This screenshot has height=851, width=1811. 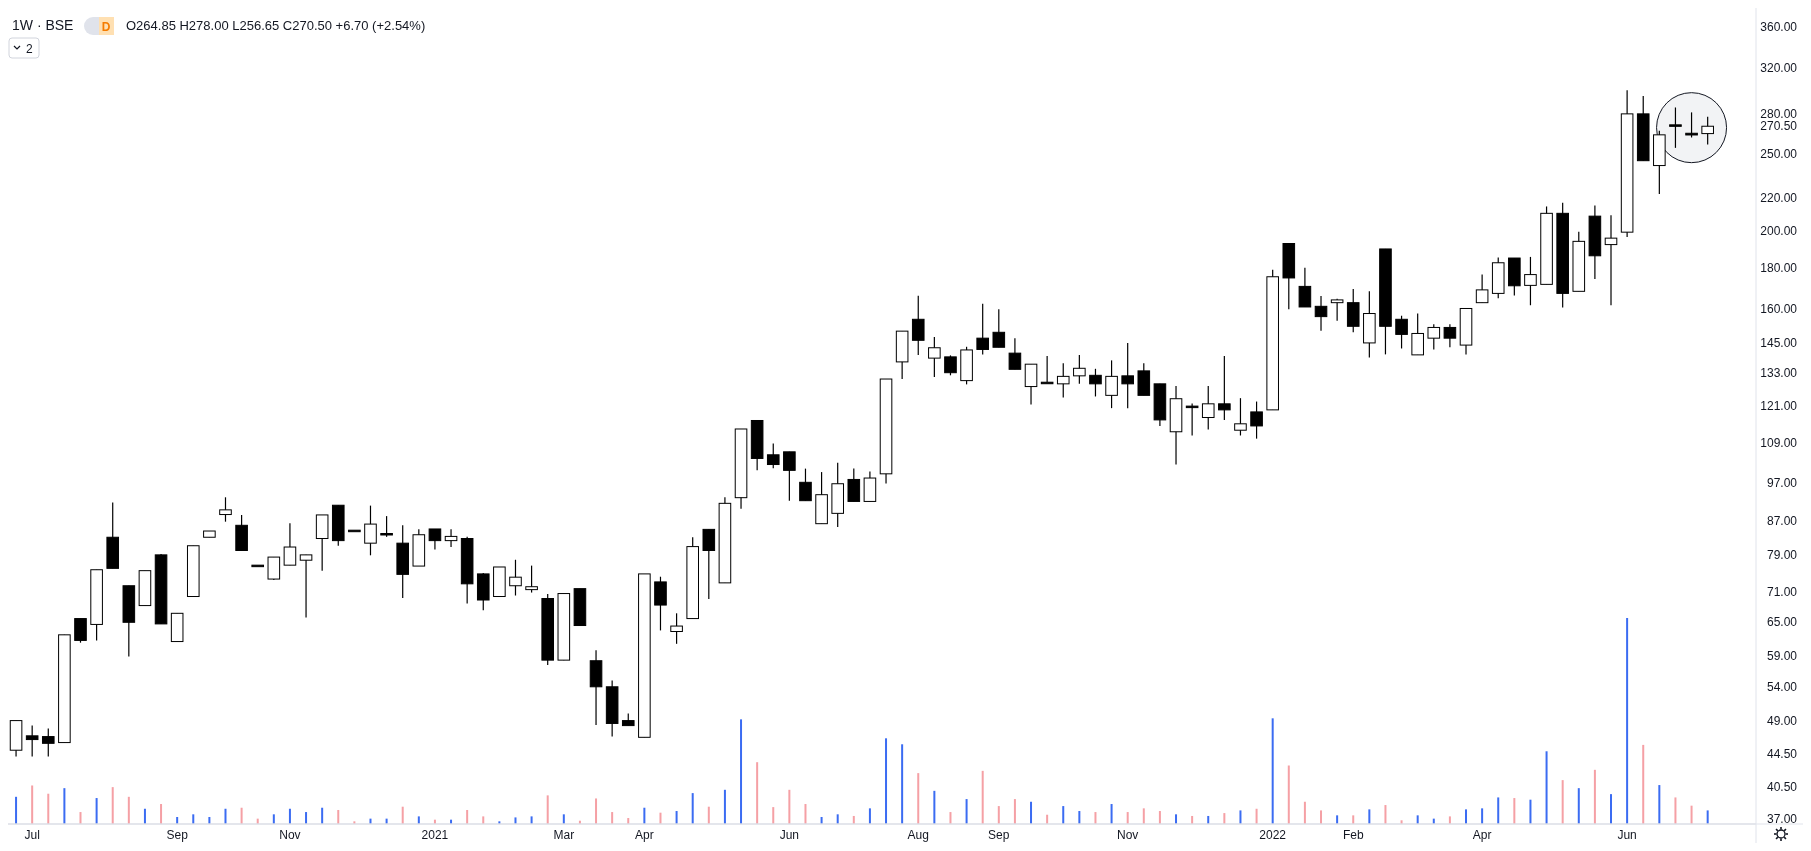 I want to click on y-tick-label: 59.00, so click(x=1782, y=656).